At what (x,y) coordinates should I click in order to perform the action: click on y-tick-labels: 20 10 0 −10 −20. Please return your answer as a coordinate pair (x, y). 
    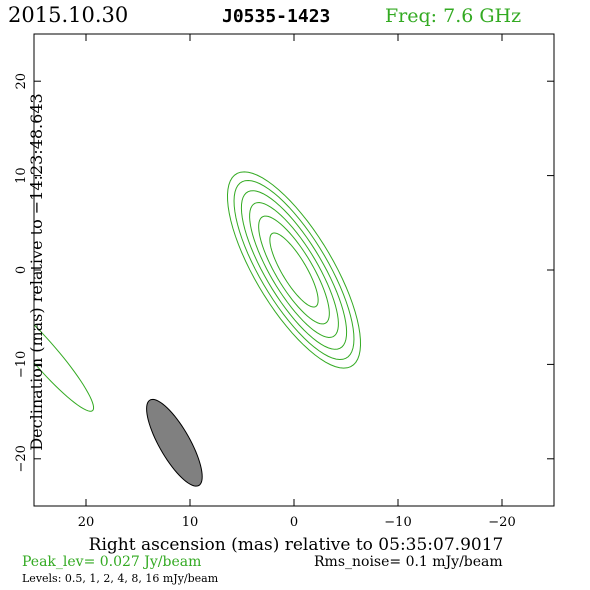
    Looking at the image, I should click on (21, 273).